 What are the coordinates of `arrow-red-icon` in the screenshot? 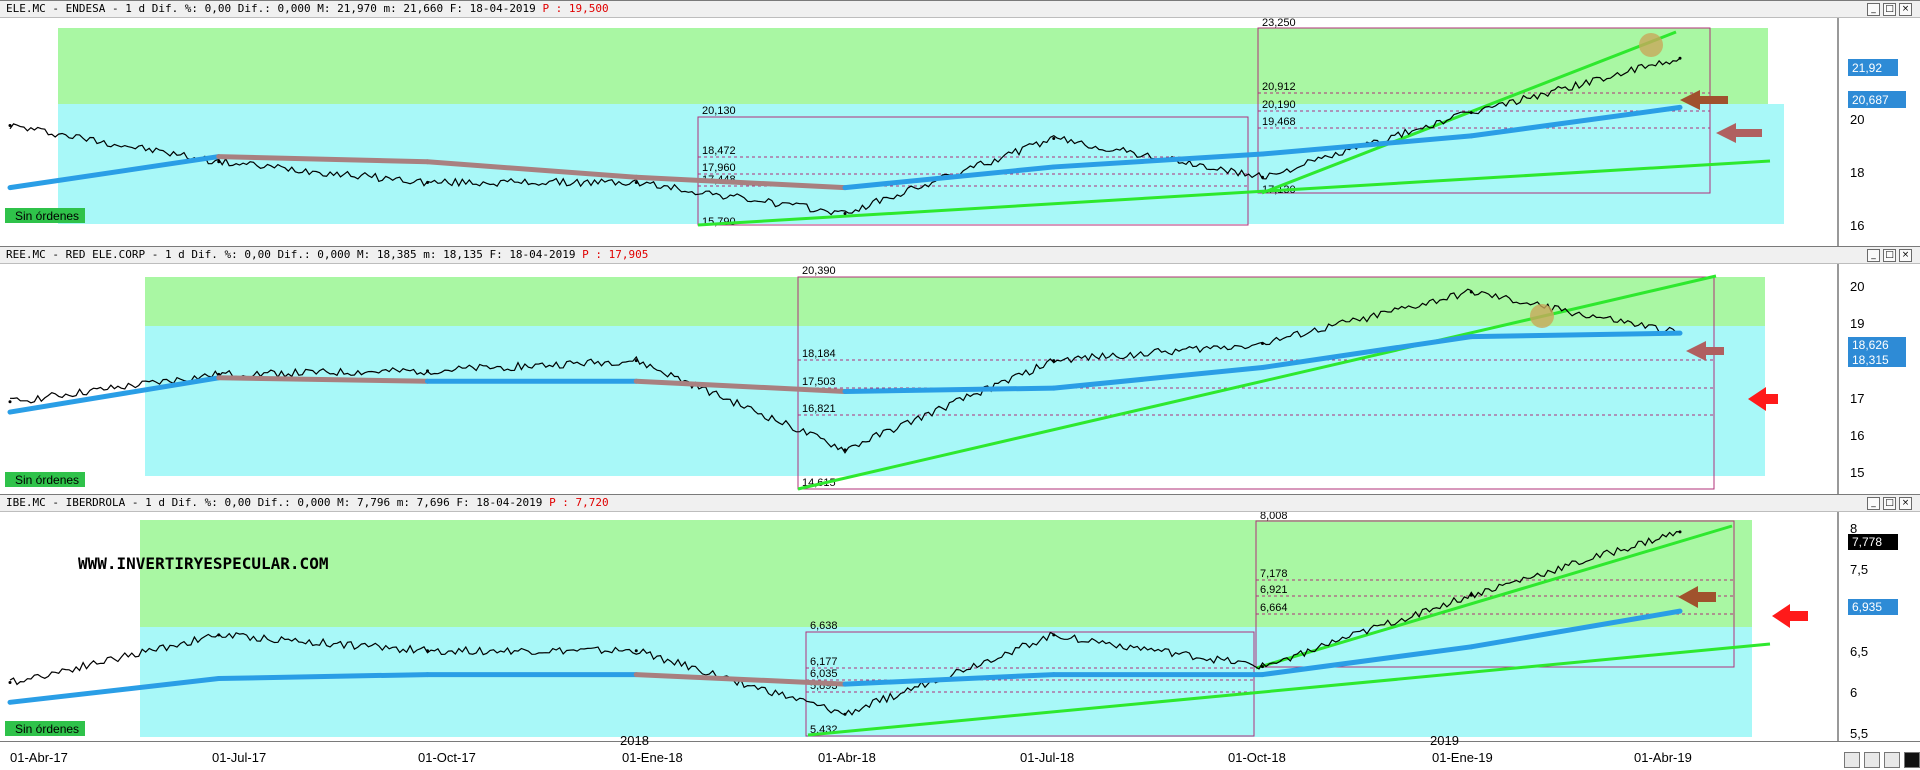 It's located at (1763, 399).